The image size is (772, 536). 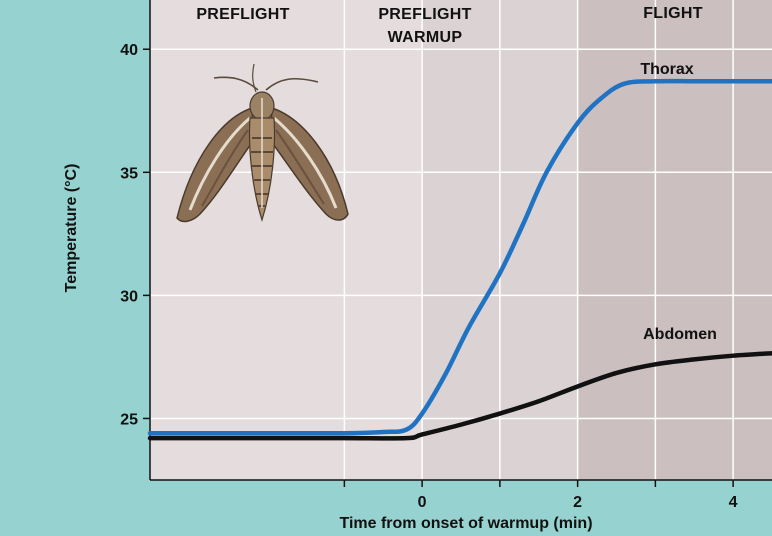 What do you see at coordinates (424, 14) in the screenshot?
I see `phase-label-1-0: PREFLIGHT` at bounding box center [424, 14].